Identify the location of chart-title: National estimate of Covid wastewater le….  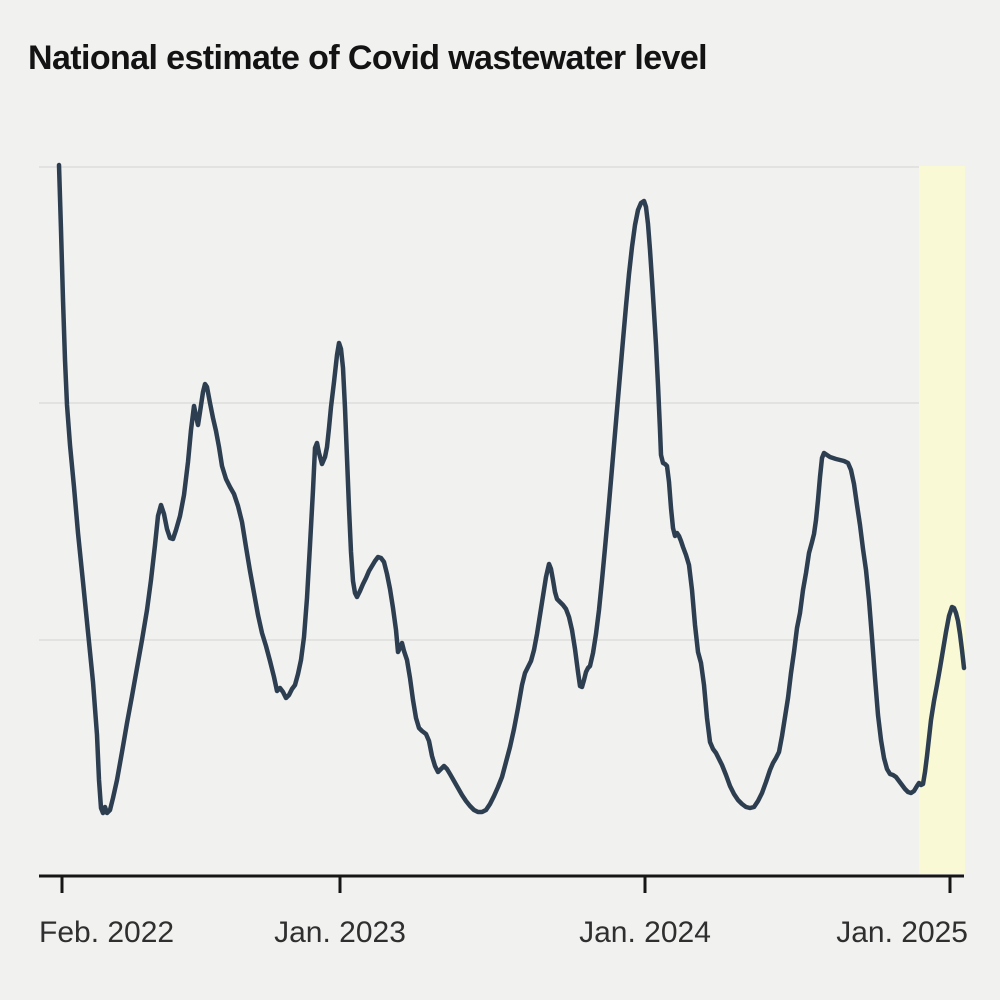
(368, 58).